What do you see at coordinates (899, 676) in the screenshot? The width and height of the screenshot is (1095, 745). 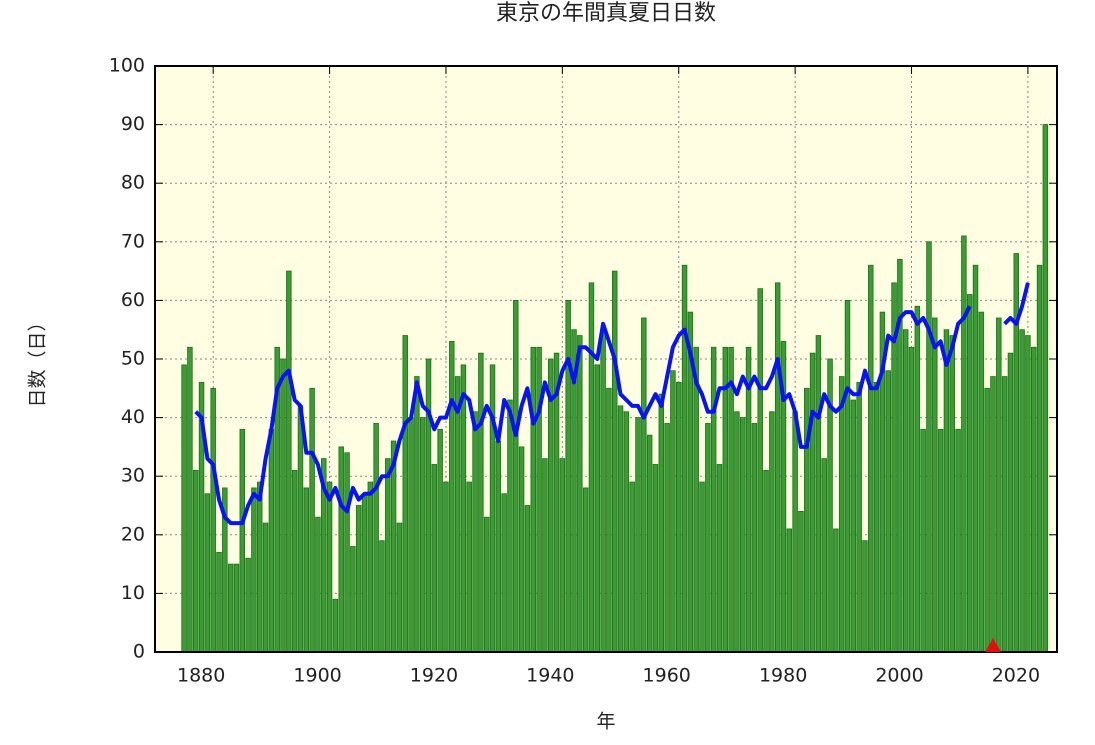 I see `x-tick-label: 2000` at bounding box center [899, 676].